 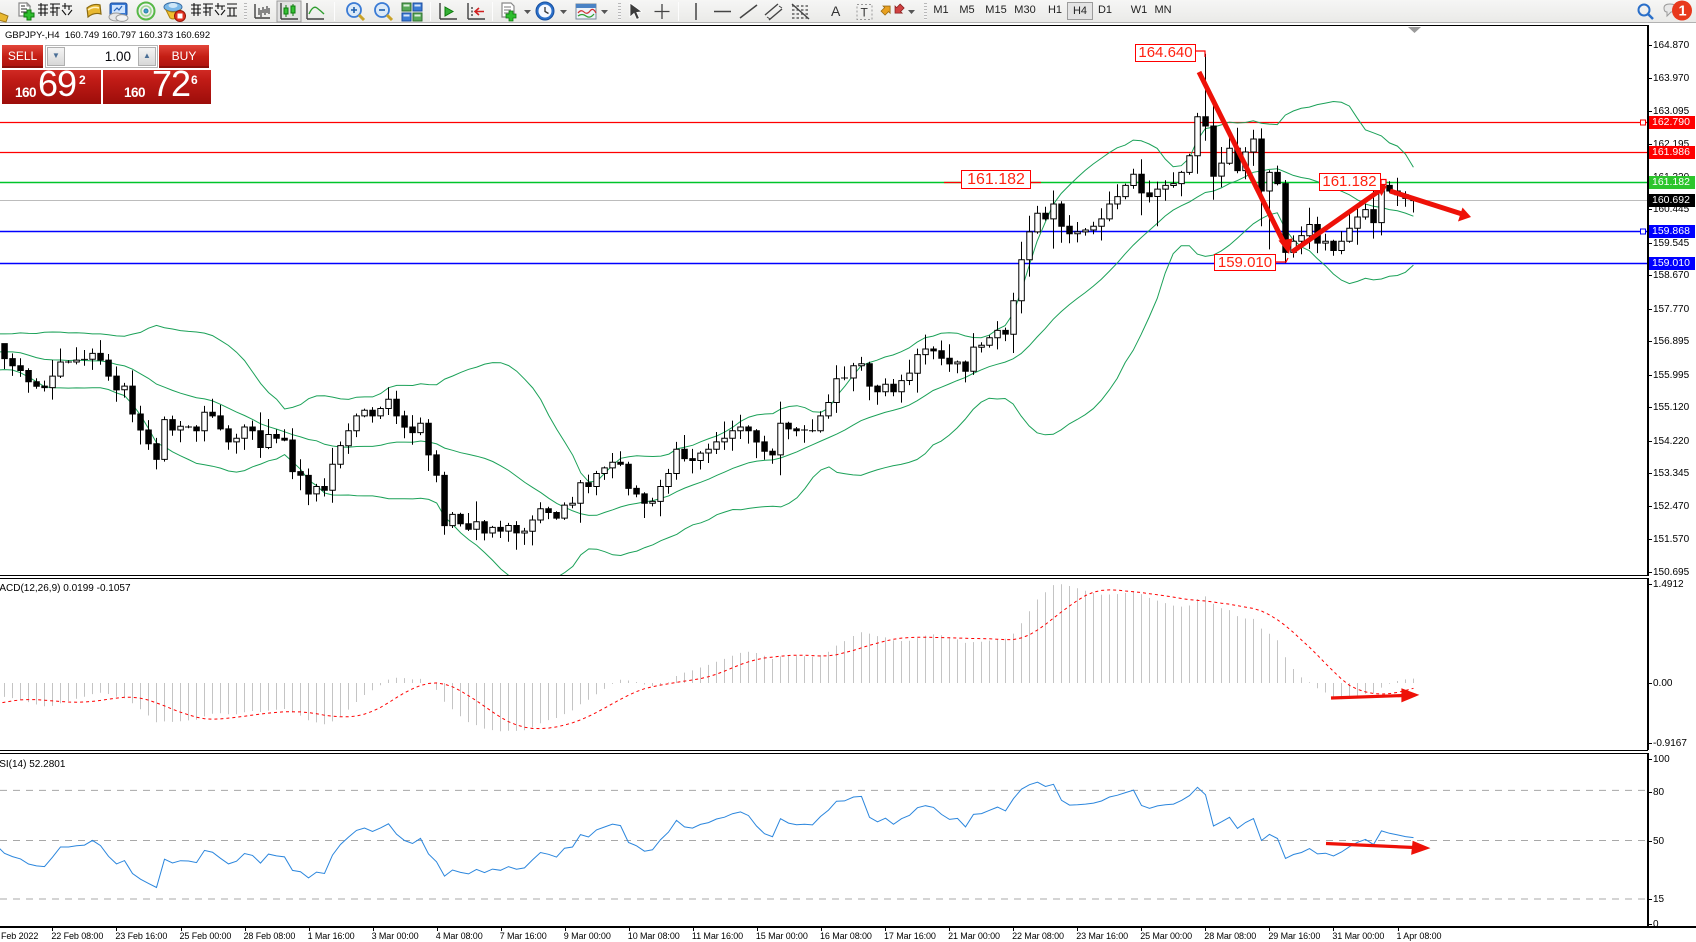 I want to click on svg-text: T, so click(x=865, y=13).